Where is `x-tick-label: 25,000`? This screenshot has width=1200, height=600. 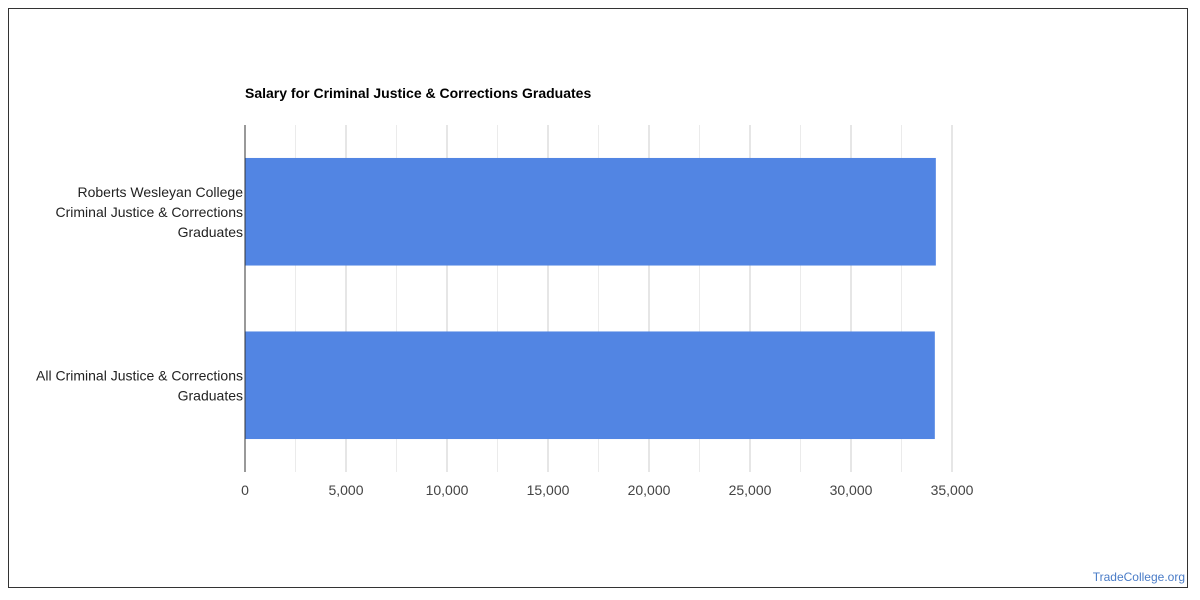 x-tick-label: 25,000 is located at coordinates (750, 490).